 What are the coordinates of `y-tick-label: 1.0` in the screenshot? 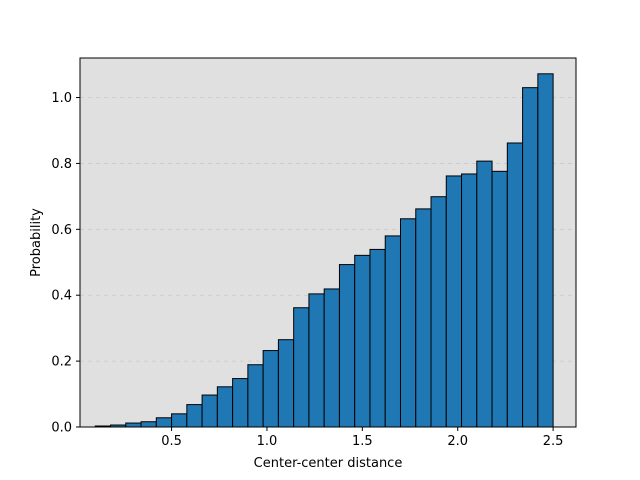 It's located at (61, 98).